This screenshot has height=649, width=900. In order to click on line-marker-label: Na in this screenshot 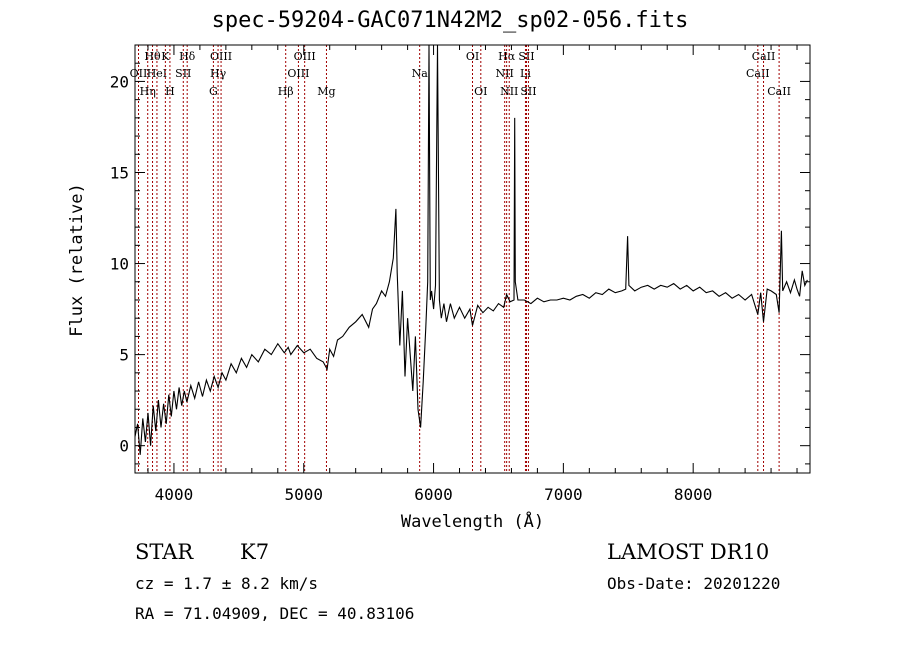, I will do `click(420, 73)`.